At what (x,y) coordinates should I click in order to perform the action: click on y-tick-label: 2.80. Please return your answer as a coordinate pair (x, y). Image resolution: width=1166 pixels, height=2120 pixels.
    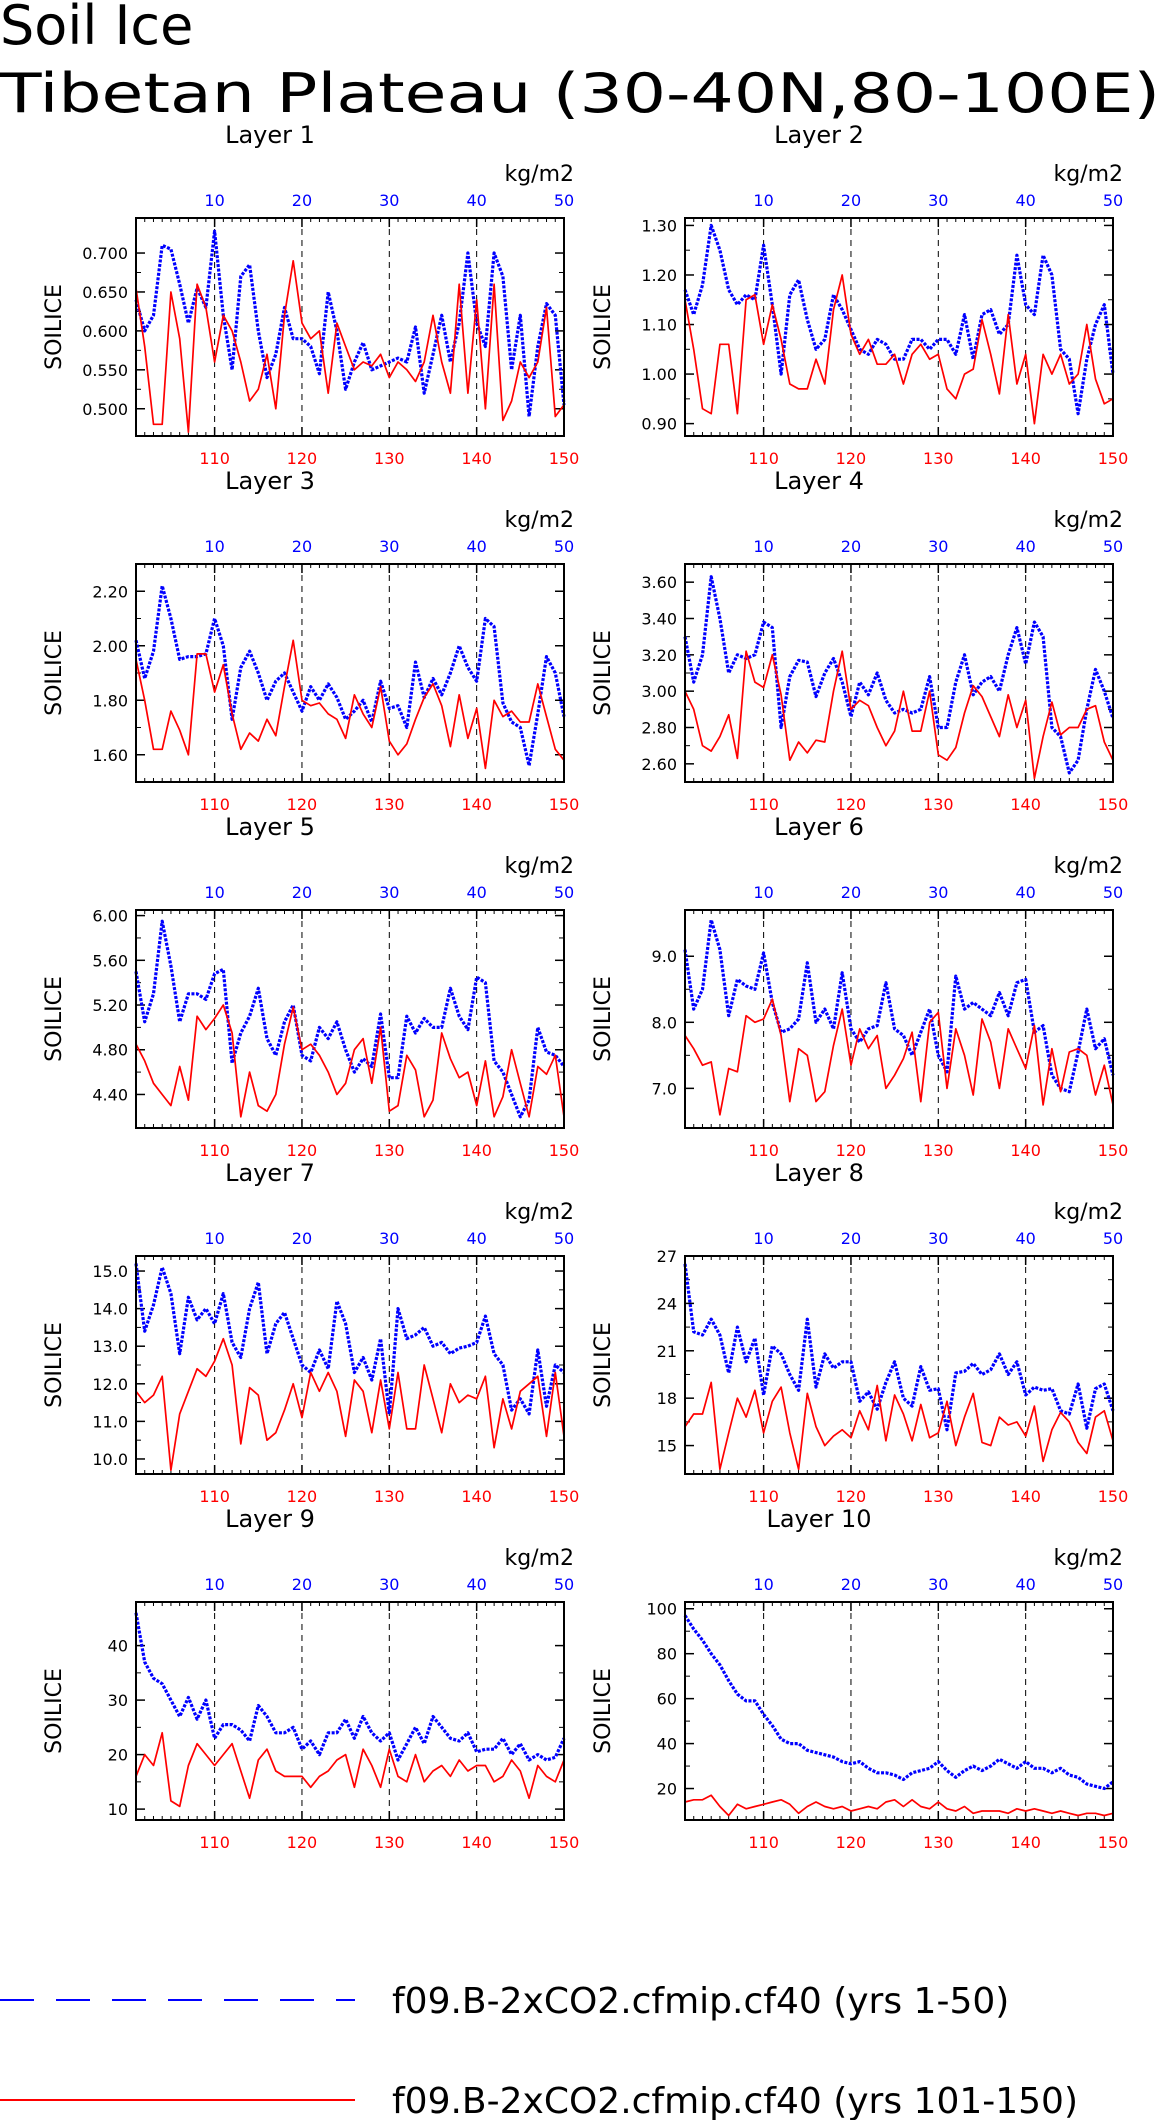
    Looking at the image, I should click on (659, 728).